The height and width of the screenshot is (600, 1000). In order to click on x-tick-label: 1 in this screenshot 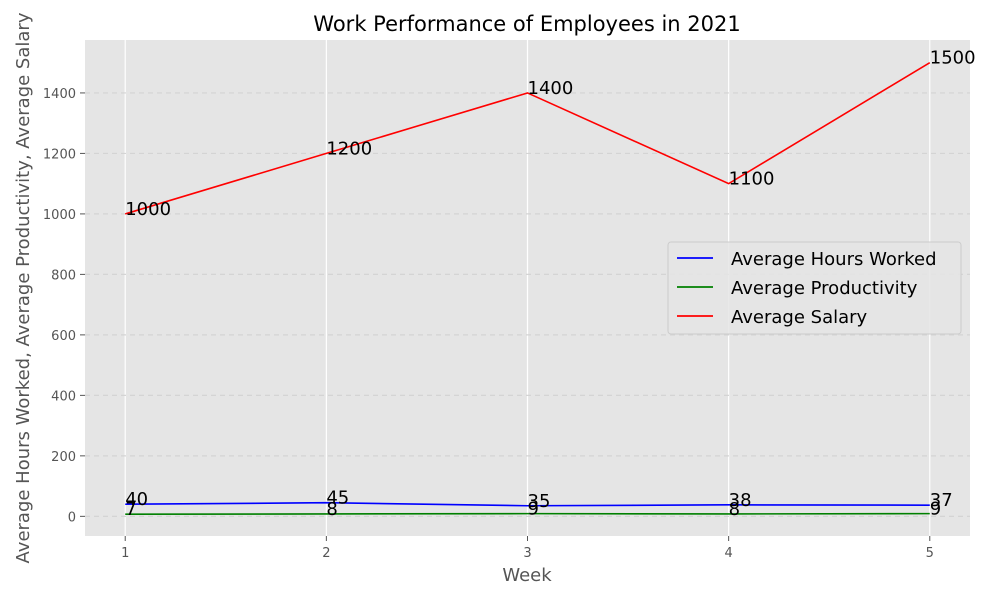, I will do `click(125, 553)`.